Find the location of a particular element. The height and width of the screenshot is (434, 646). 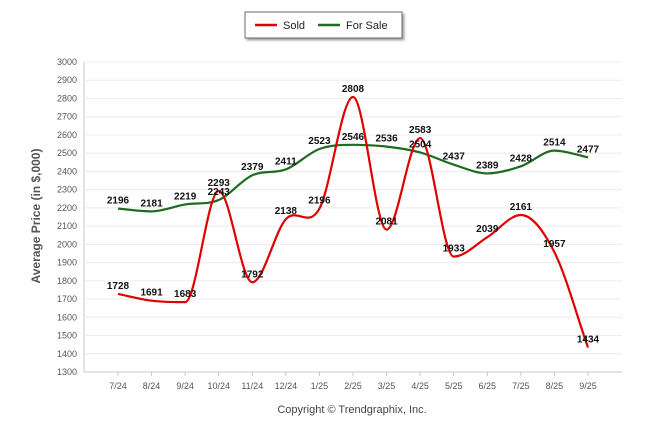

legend: Sold For Sale is located at coordinates (323, 25).